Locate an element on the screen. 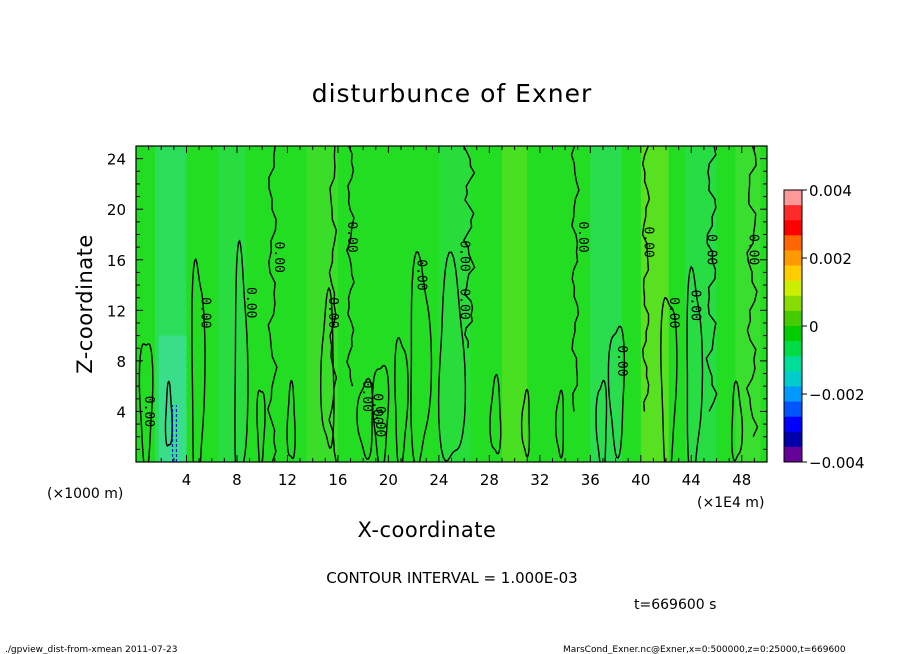 The image size is (904, 654). x-tick-label-40: 40 is located at coordinates (640, 480).